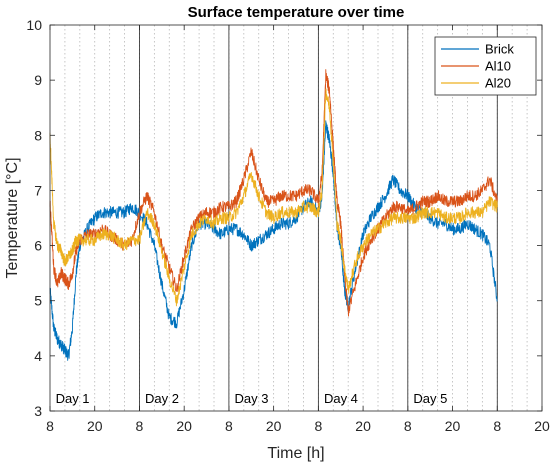  I want to click on y-tick-label: 4, so click(38, 356).